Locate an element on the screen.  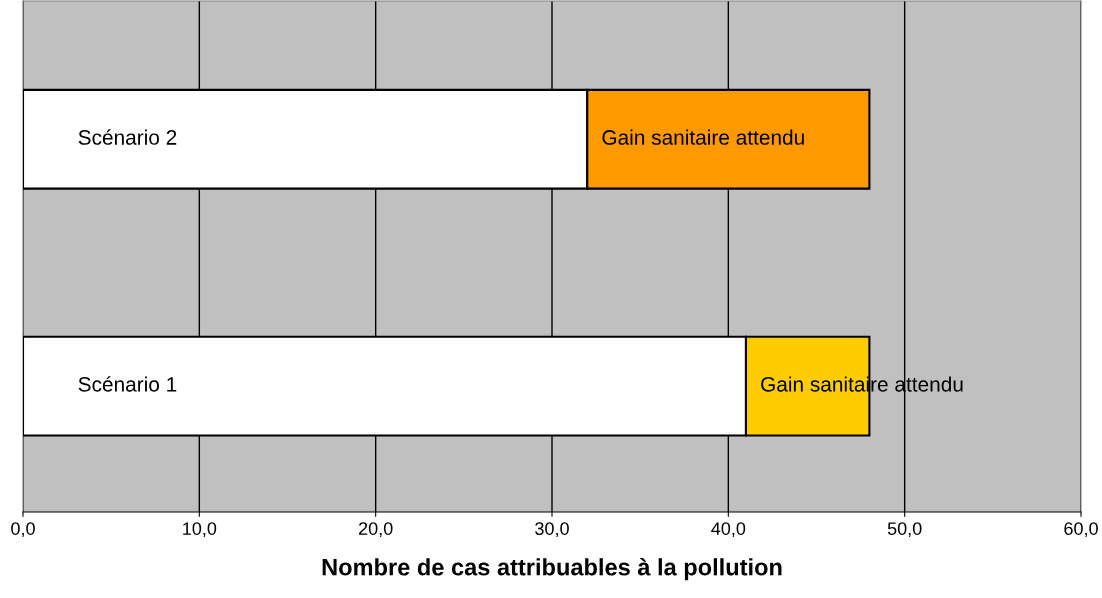
text: Gain sanitaire attendu is located at coordinates (703, 137).